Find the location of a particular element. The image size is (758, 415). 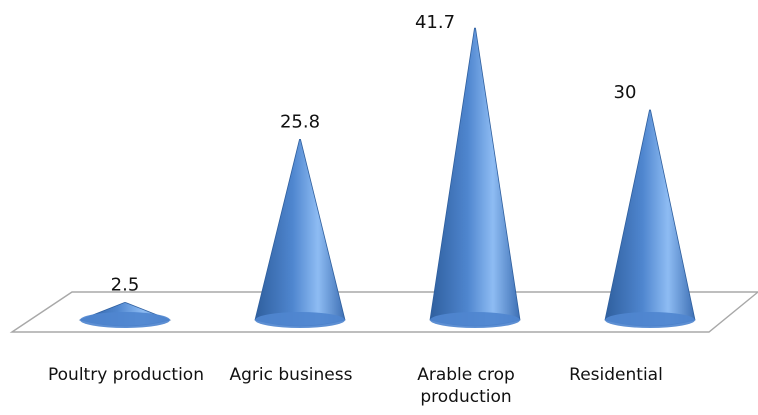

value-label: 41.7 is located at coordinates (435, 22).